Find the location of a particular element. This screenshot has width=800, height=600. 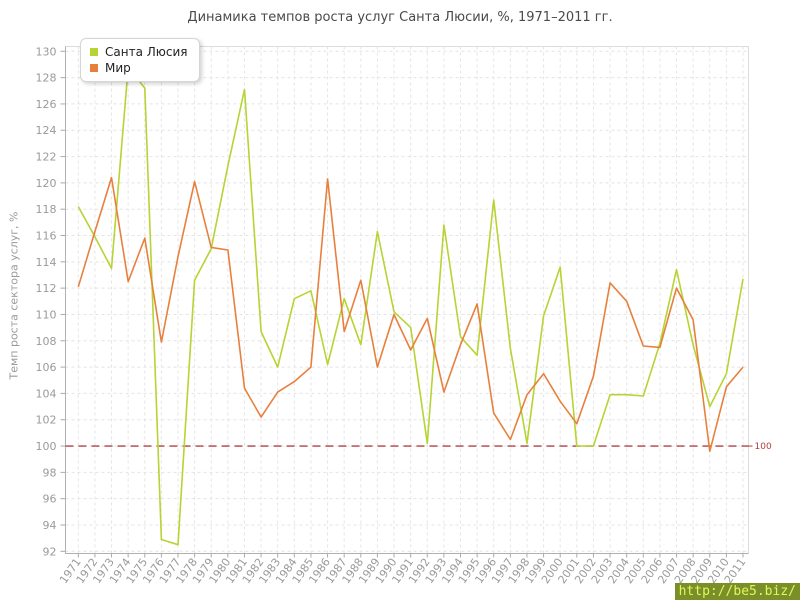

y-tick-label: 108 is located at coordinates (46, 341).